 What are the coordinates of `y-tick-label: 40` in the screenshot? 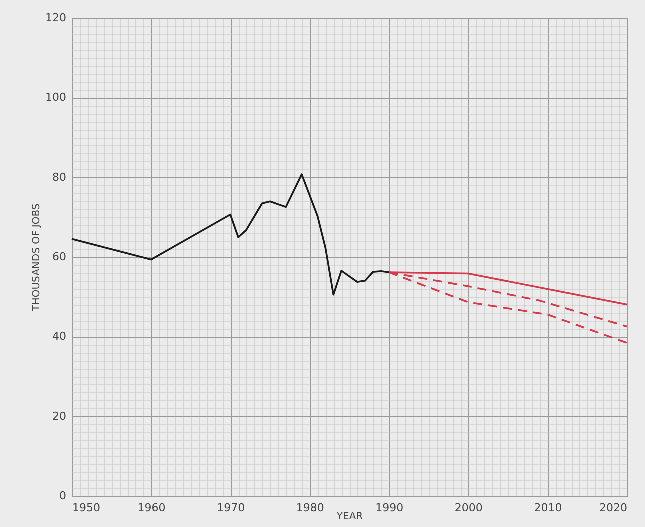 It's located at (59, 337).